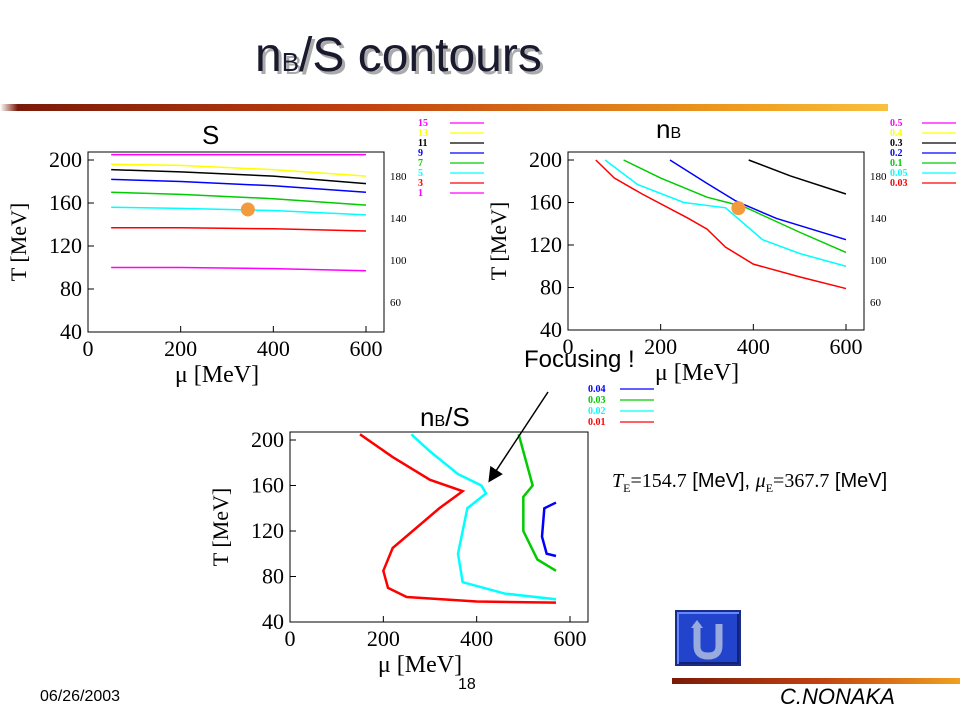 The height and width of the screenshot is (720, 960). I want to click on footer-accent-bar, so click(816, 681).